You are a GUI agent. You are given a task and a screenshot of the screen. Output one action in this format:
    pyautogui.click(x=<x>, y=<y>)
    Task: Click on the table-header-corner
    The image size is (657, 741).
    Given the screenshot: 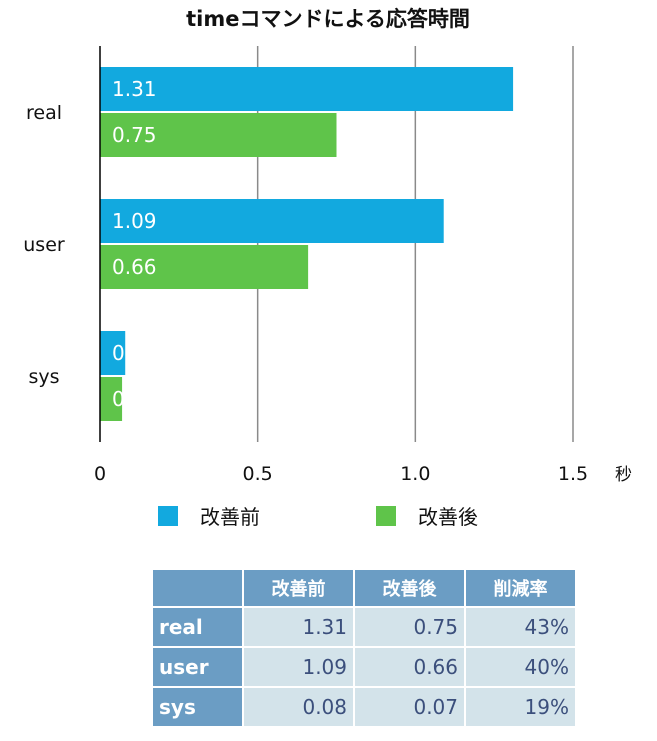 What is the action you would take?
    pyautogui.click(x=197, y=588)
    